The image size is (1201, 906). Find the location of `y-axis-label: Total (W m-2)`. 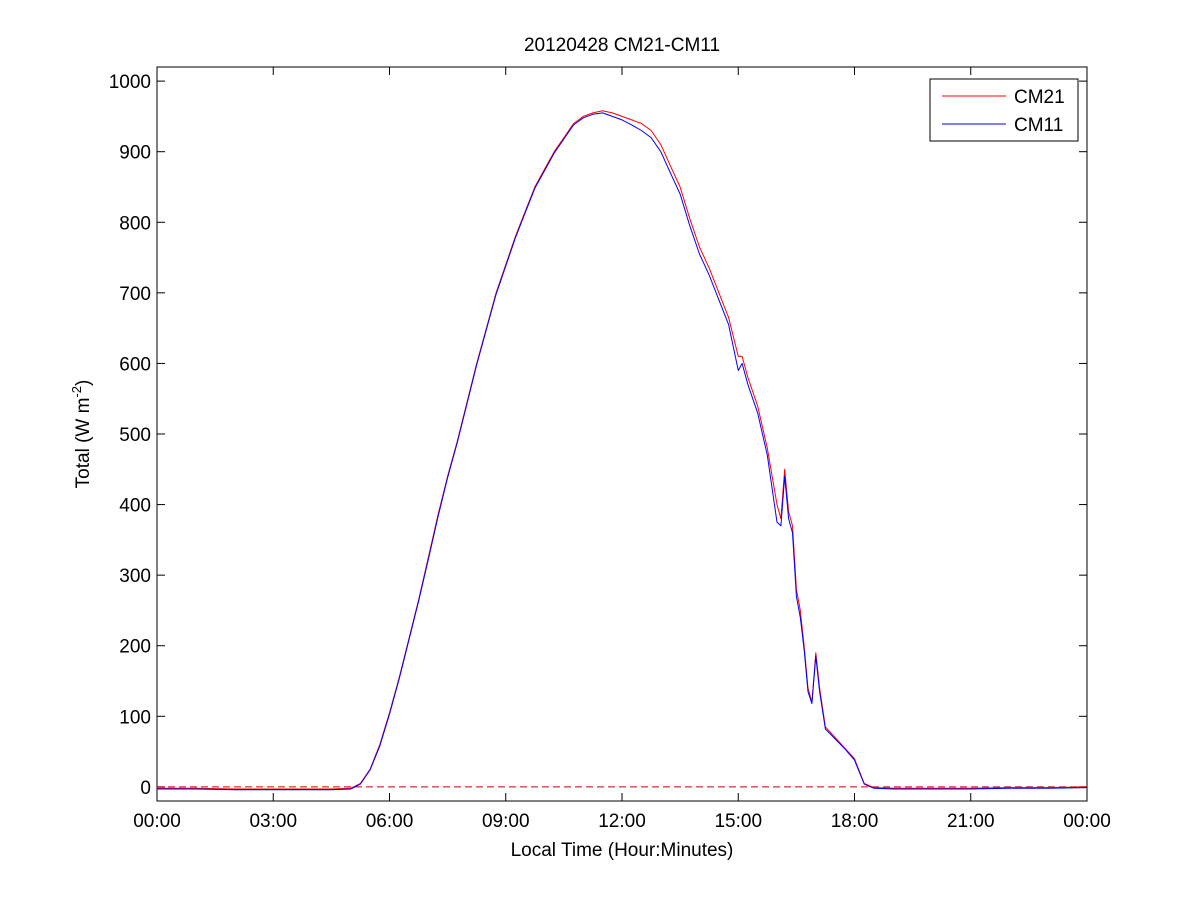

y-axis-label: Total (W m-2) is located at coordinates (81, 434).